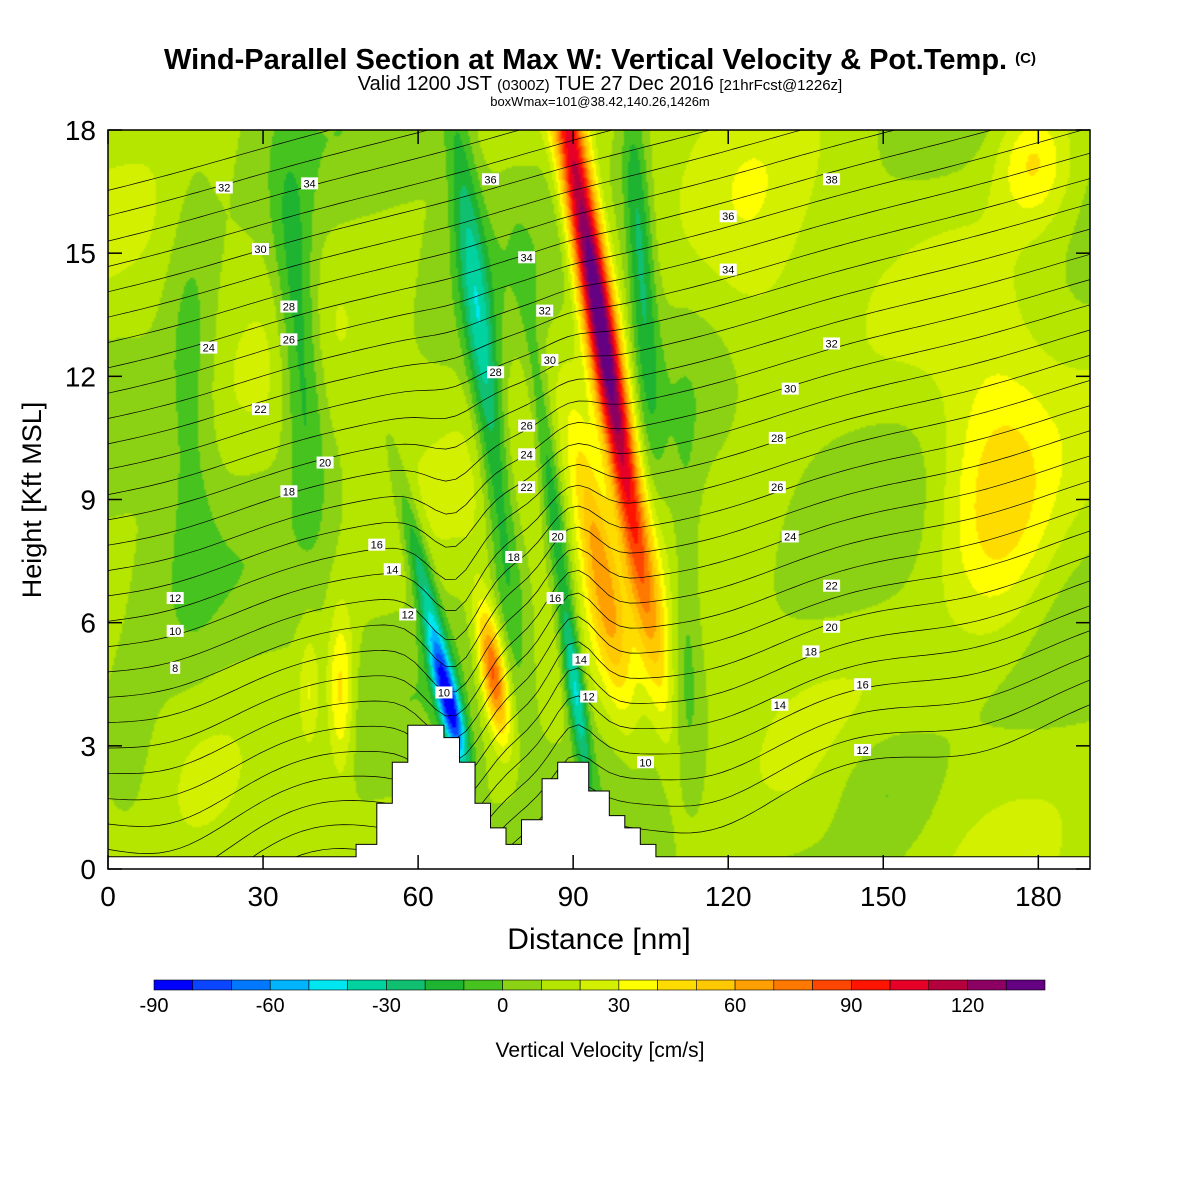 The height and width of the screenshot is (1200, 1200). What do you see at coordinates (88, 623) in the screenshot?
I see `y-tick-label: 6` at bounding box center [88, 623].